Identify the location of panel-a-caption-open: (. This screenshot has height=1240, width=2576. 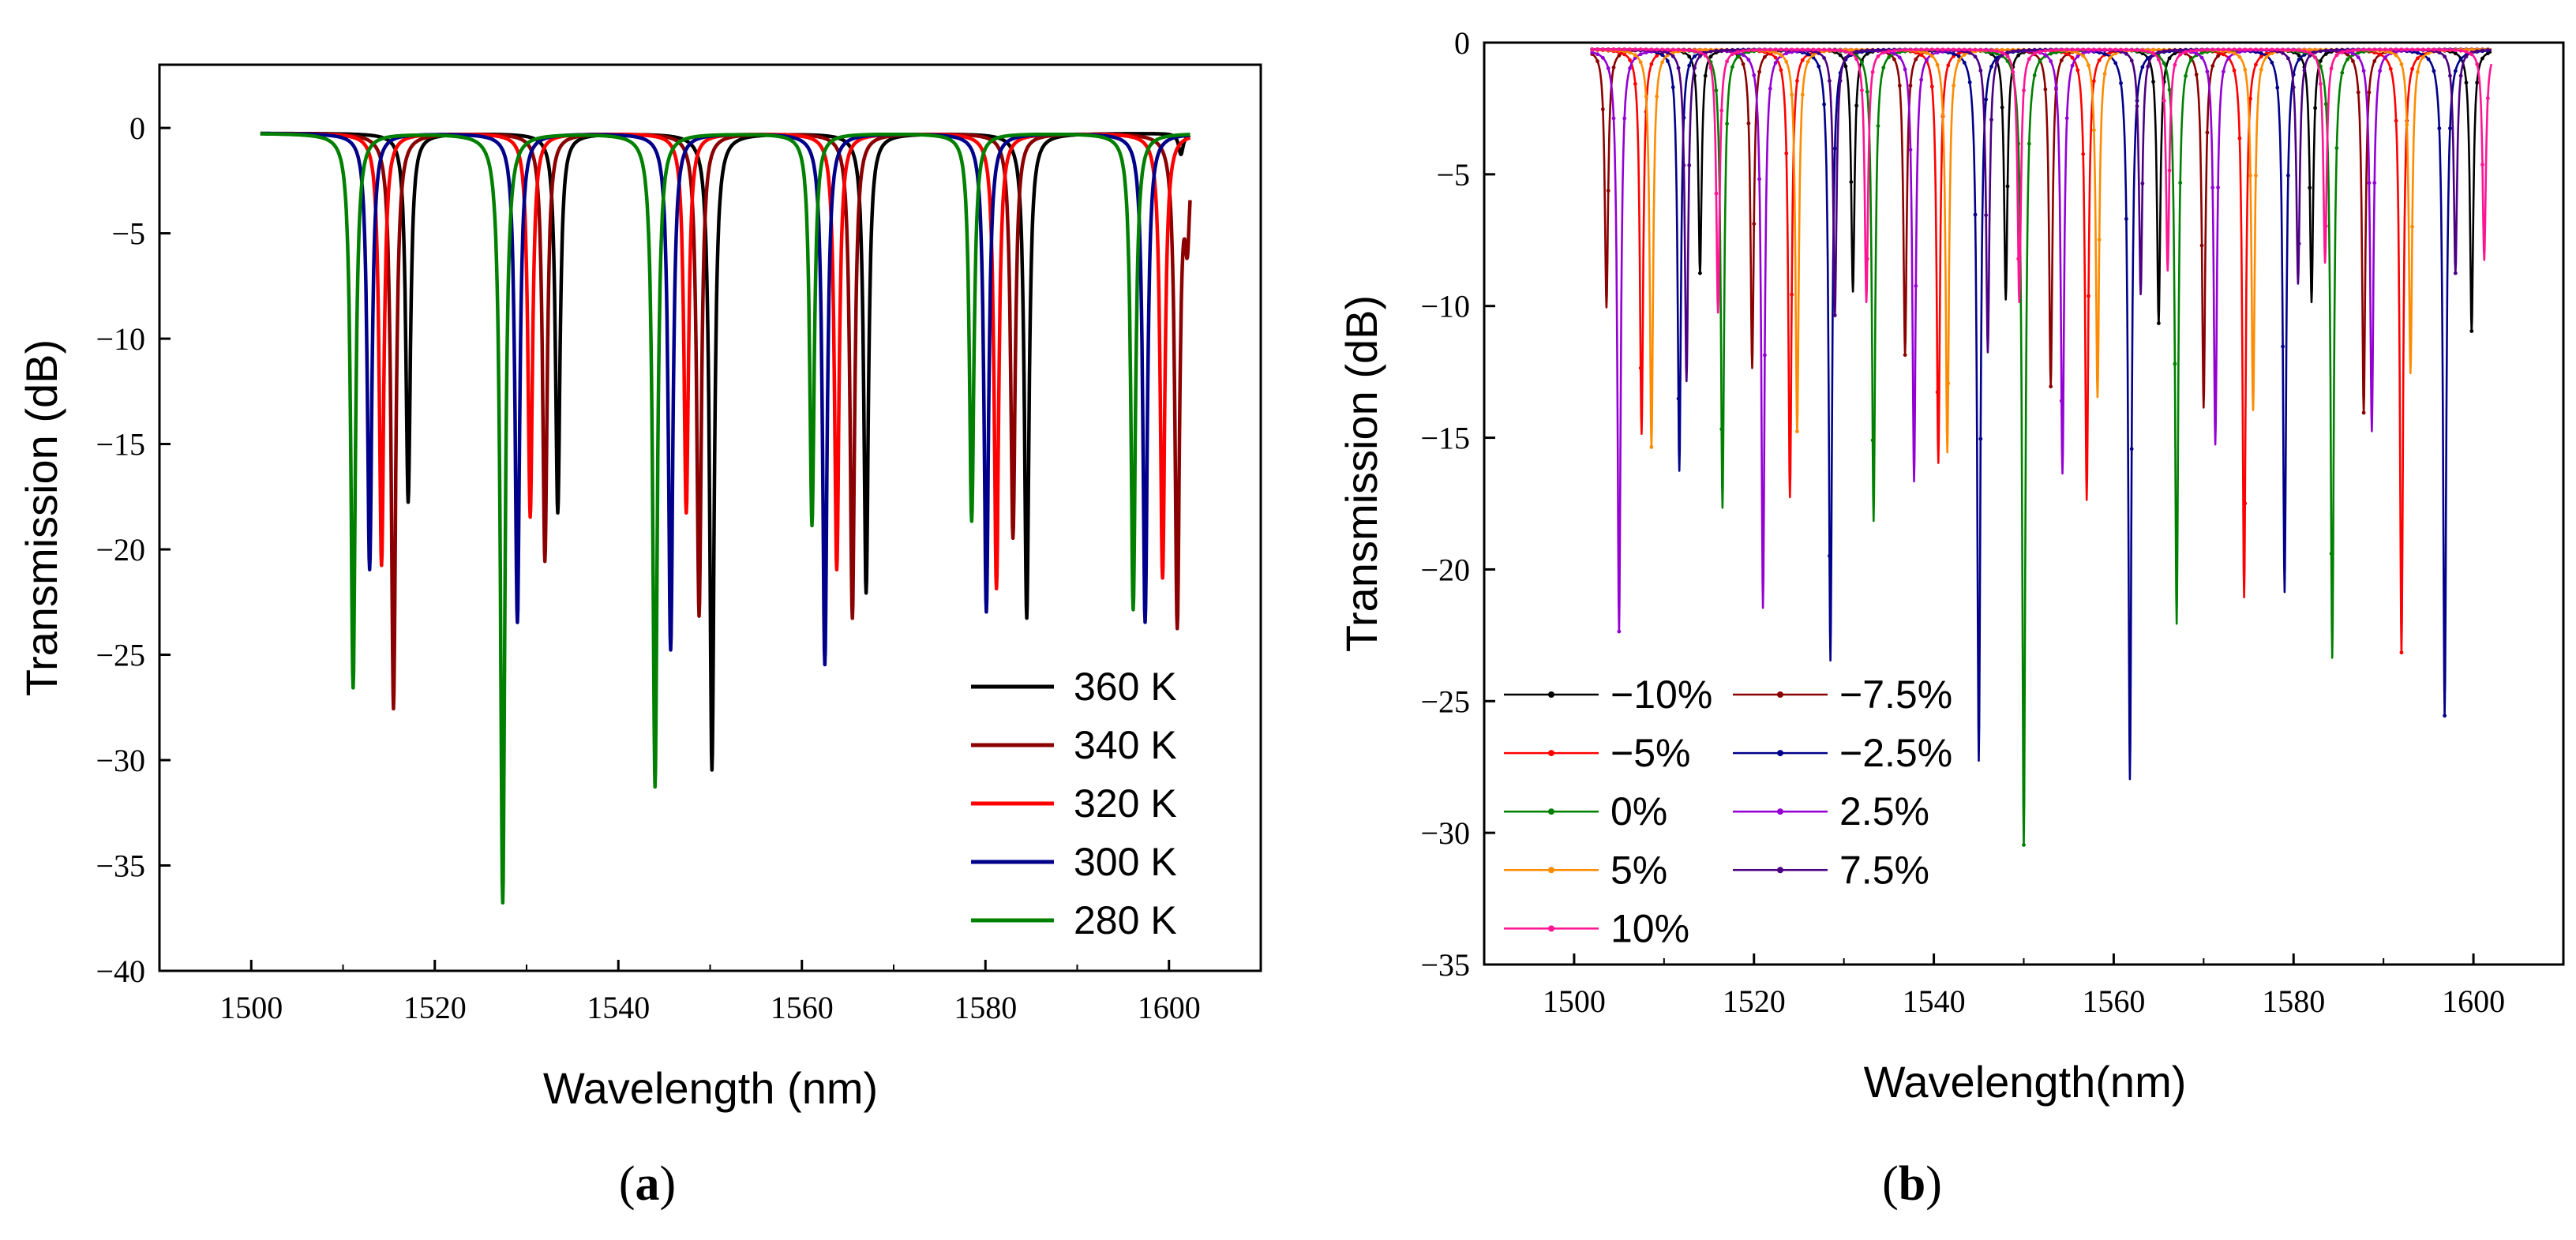
(627, 1184).